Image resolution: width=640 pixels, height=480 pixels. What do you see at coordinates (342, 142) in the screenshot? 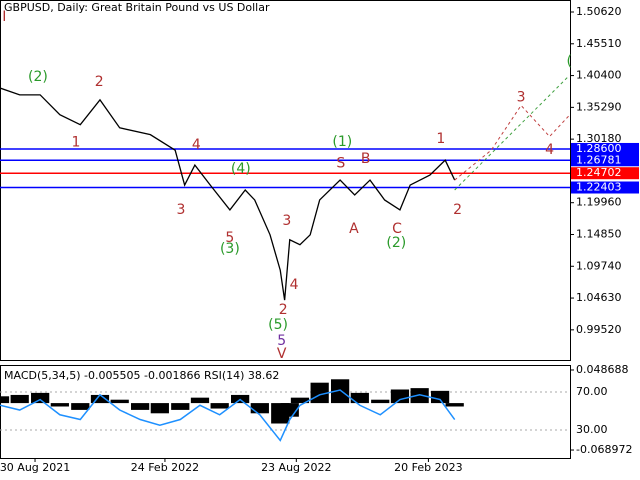
I see `wave-label: (1)` at bounding box center [342, 142].